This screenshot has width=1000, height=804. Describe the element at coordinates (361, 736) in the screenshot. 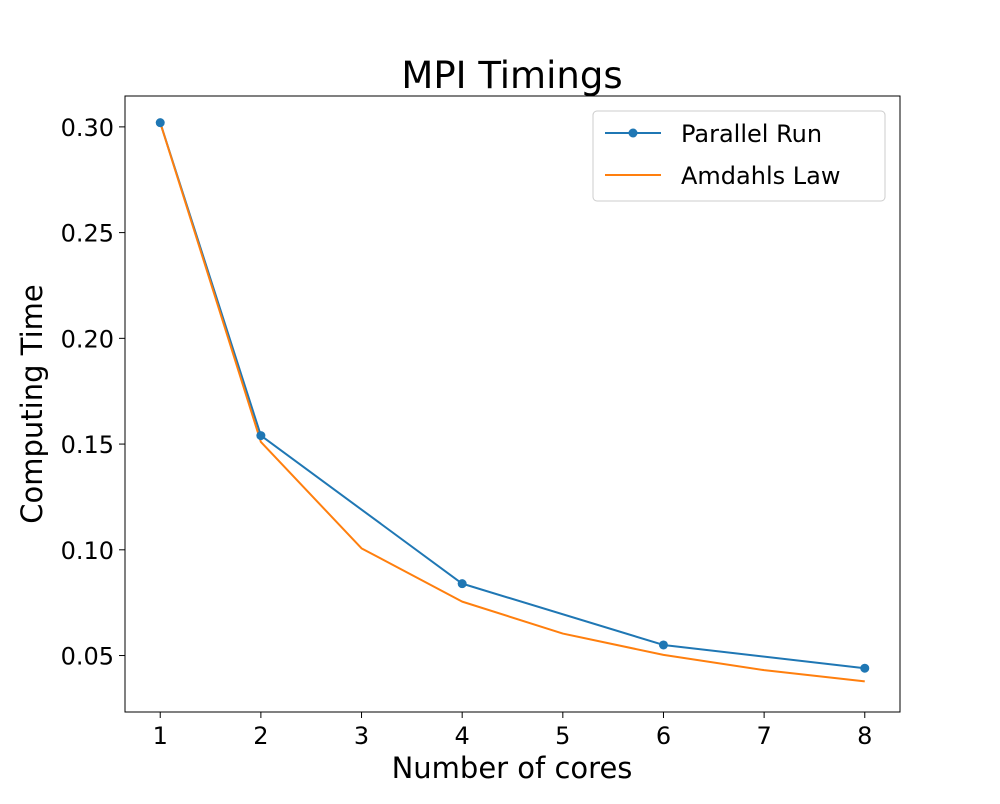

I see `x-tick-label-2: 3` at that location.